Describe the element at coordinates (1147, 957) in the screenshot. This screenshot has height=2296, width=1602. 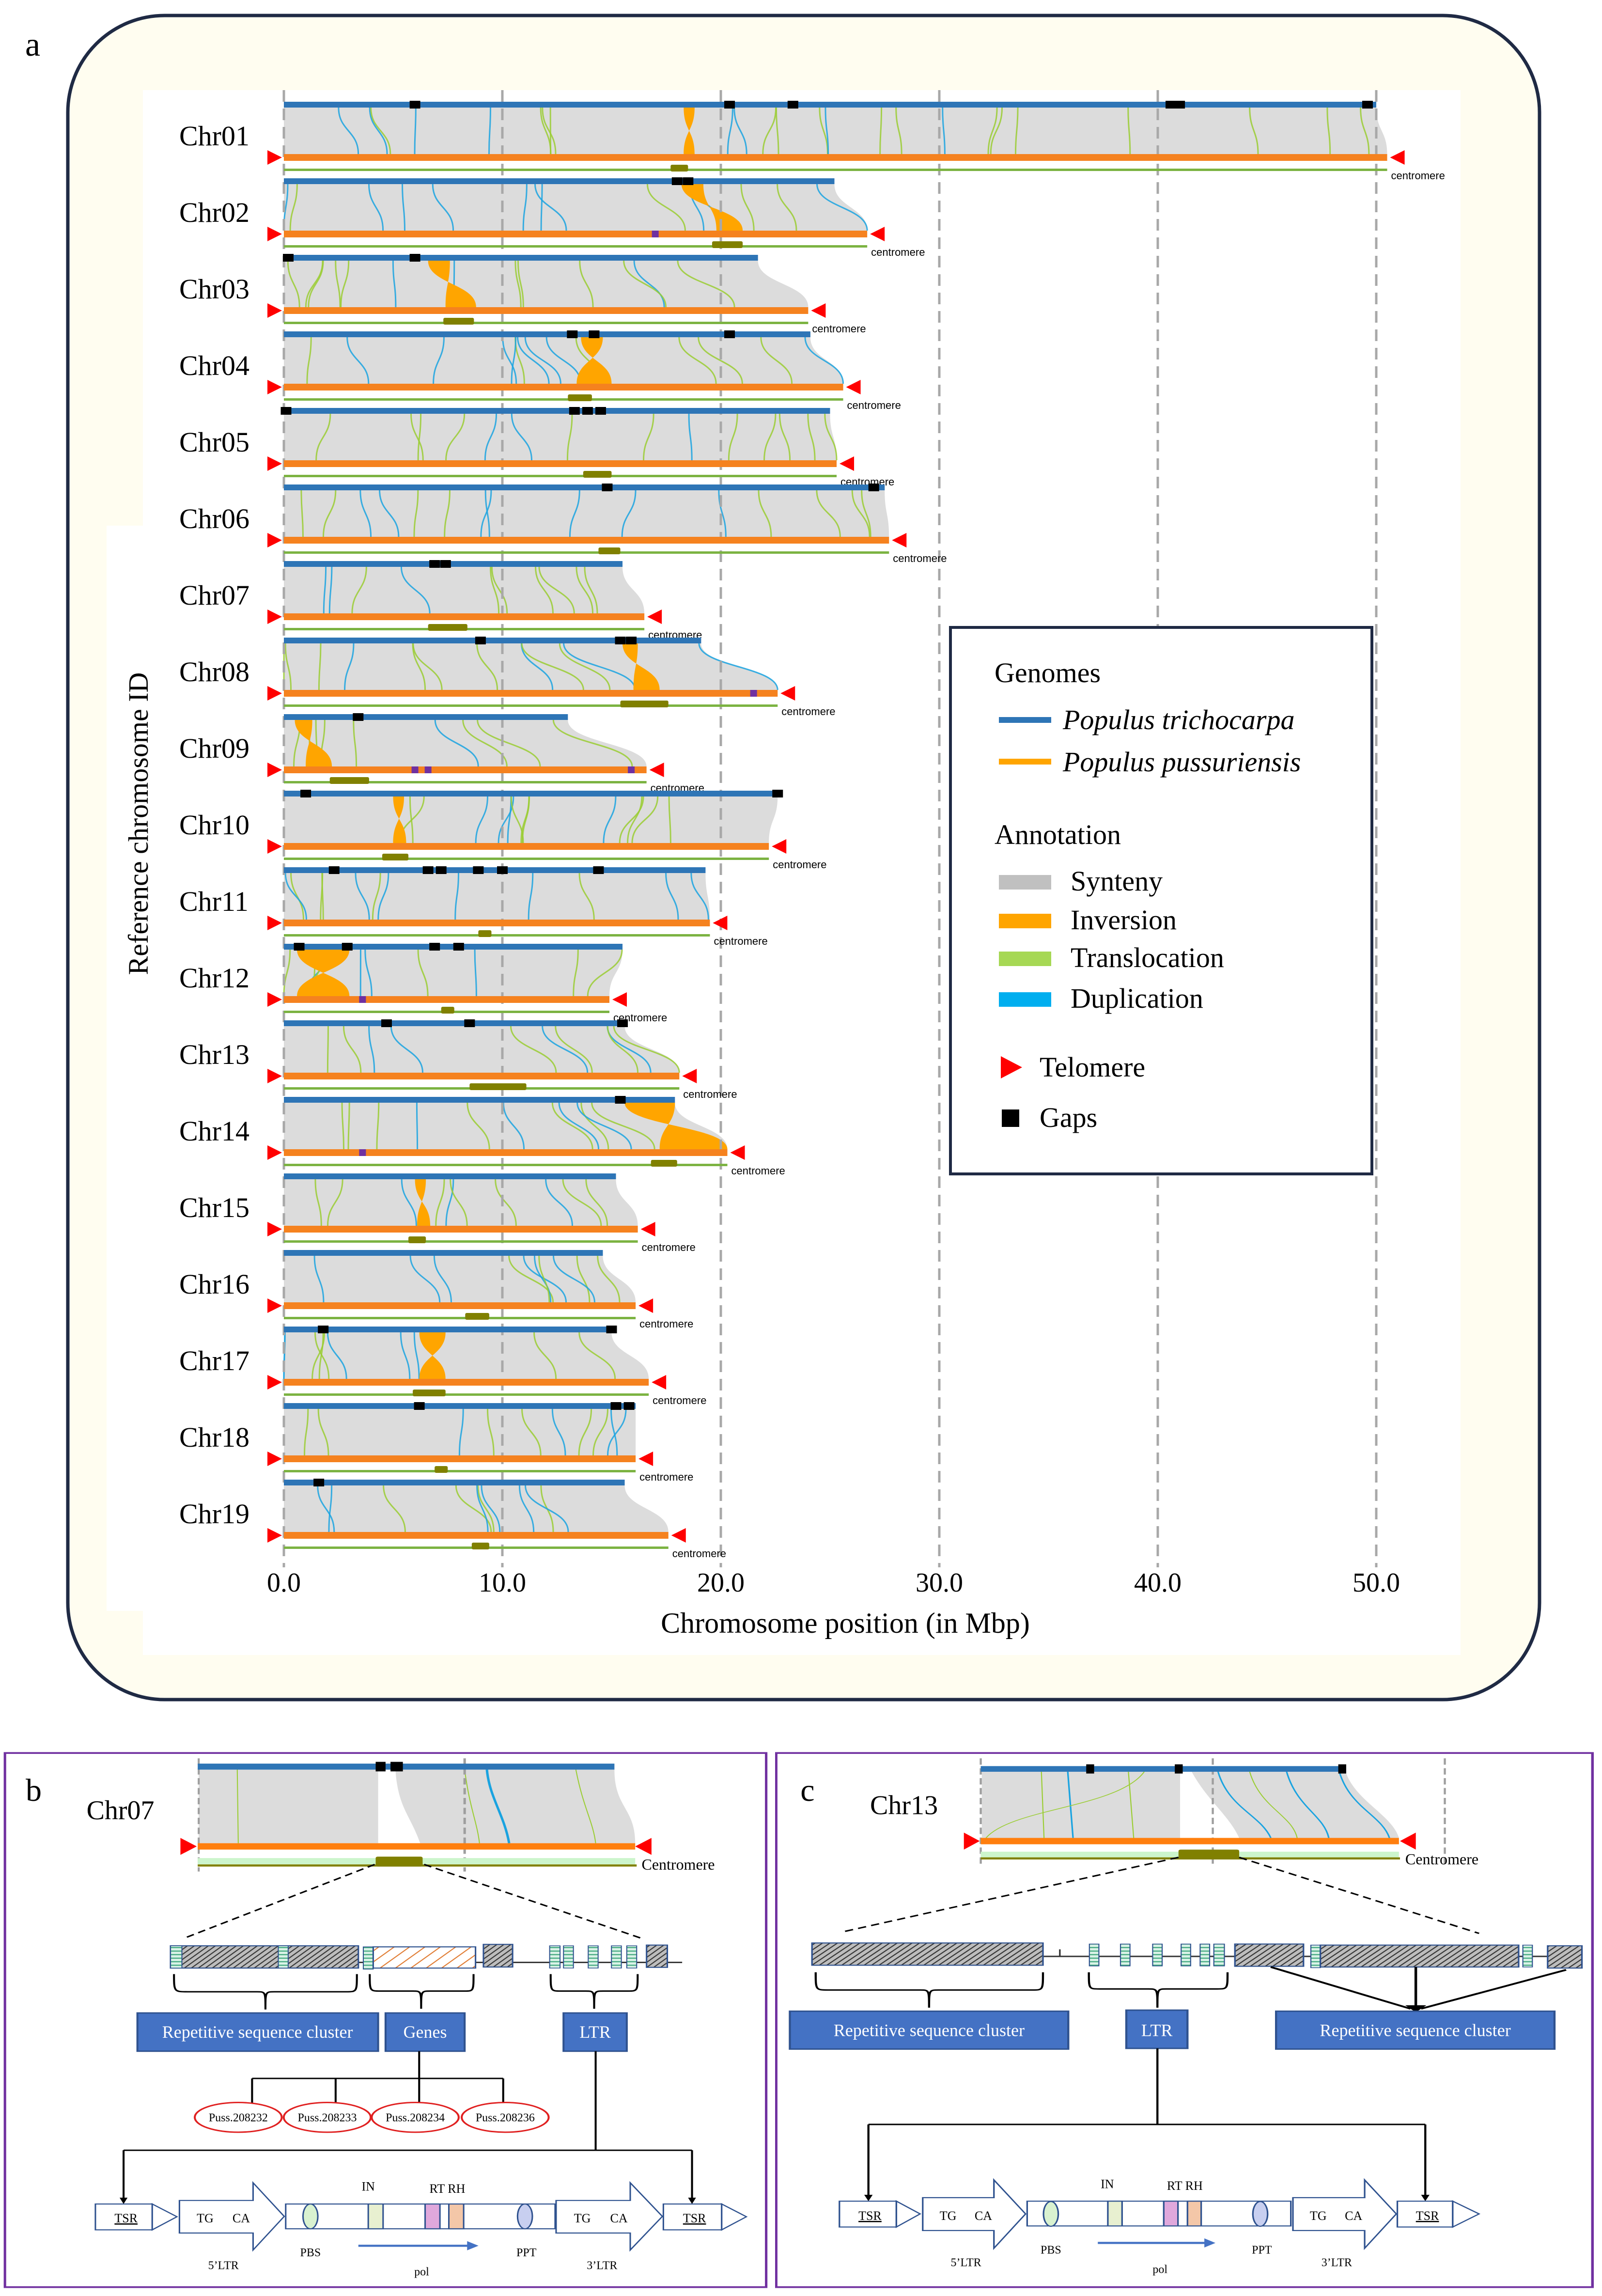
I see `legend-translocation-label: Translocation` at that location.